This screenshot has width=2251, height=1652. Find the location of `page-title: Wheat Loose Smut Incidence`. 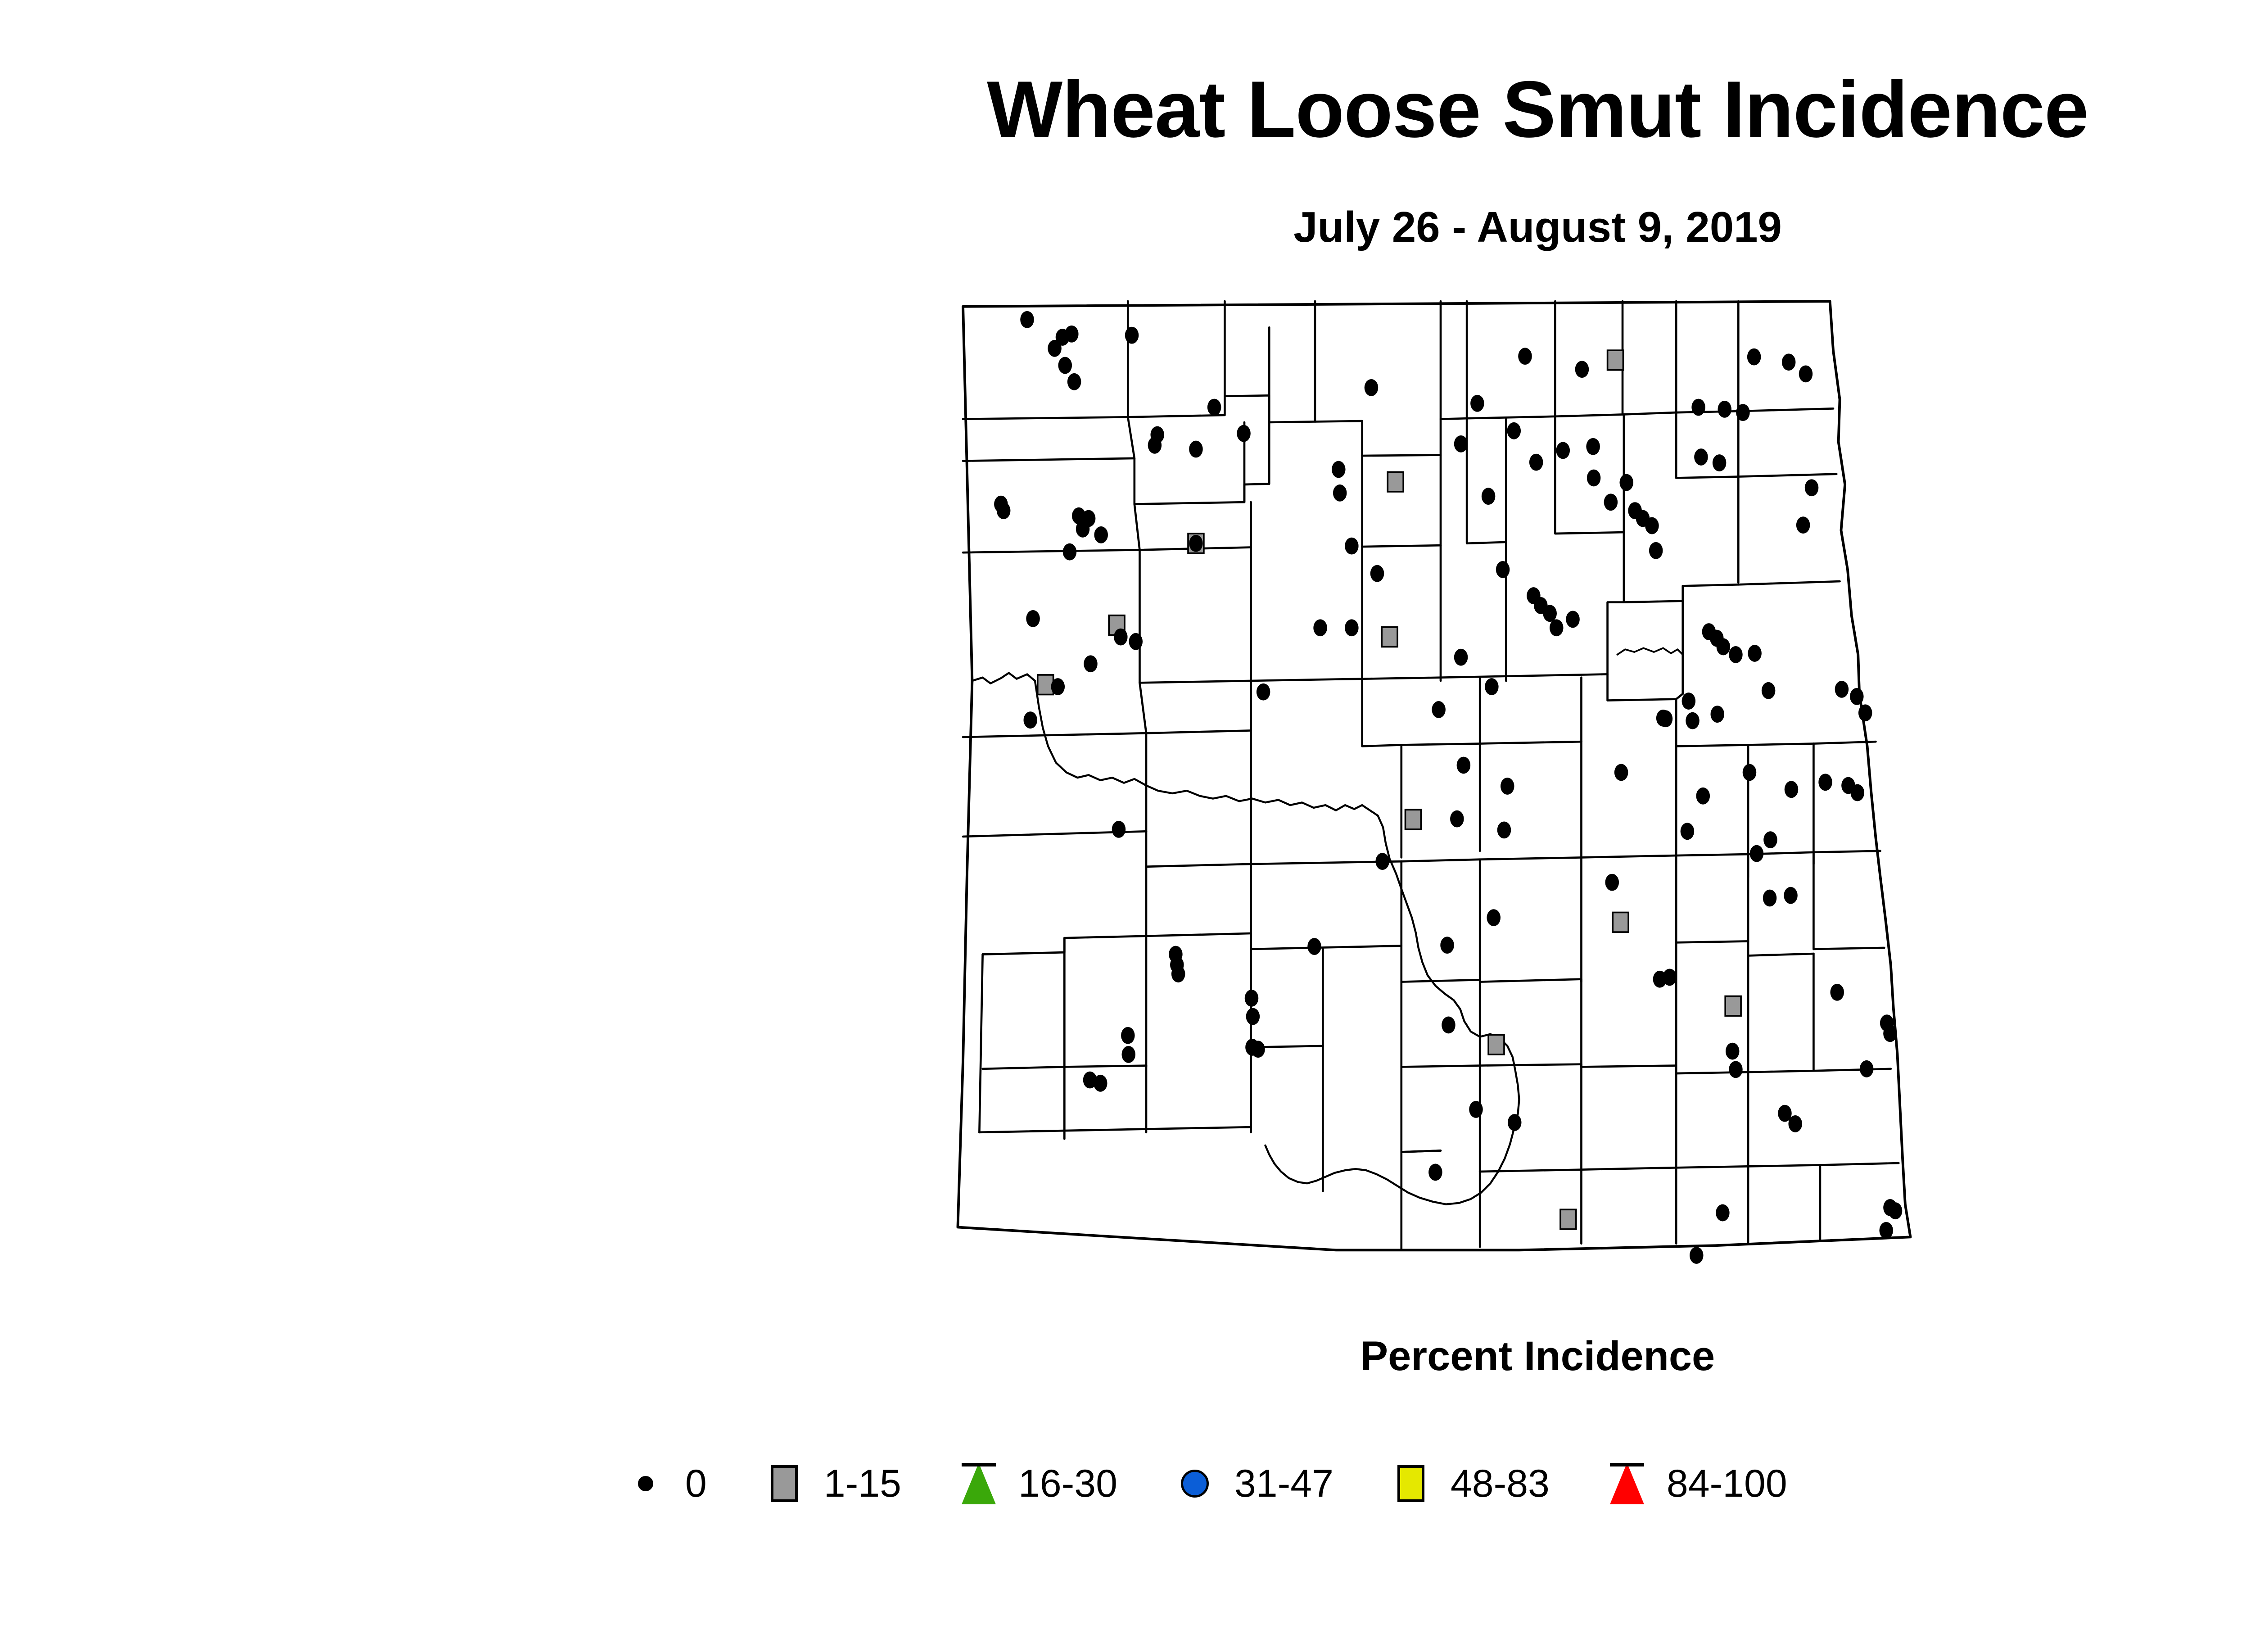

page-title: Wheat Loose Smut Incidence is located at coordinates (1538, 109).